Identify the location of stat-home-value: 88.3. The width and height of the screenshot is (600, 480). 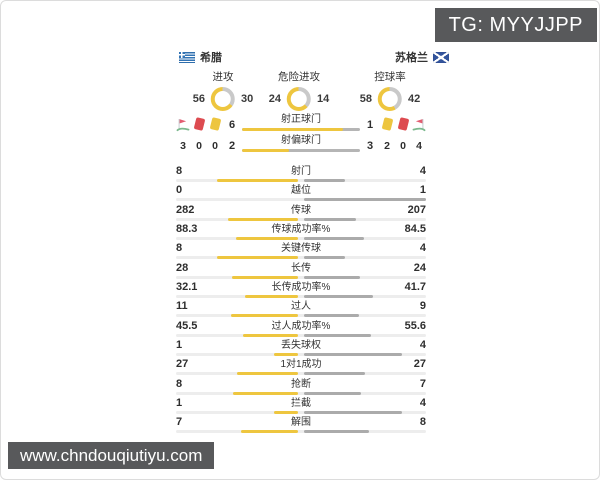
(187, 229).